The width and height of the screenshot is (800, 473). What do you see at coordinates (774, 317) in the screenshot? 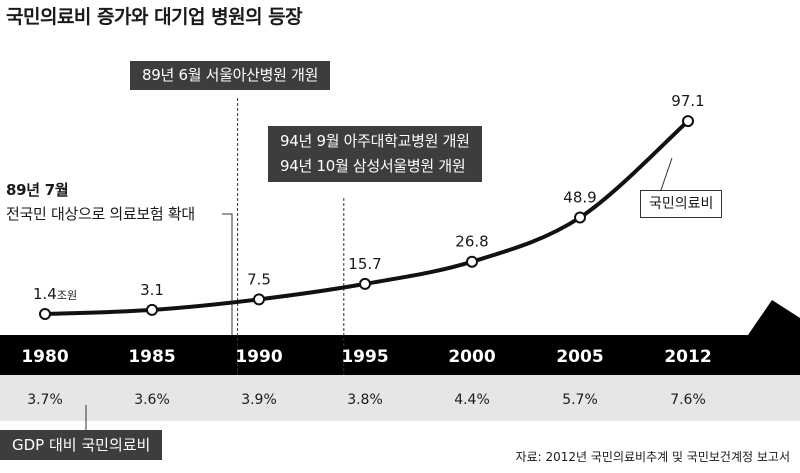
I see `timeline-arrow` at bounding box center [774, 317].